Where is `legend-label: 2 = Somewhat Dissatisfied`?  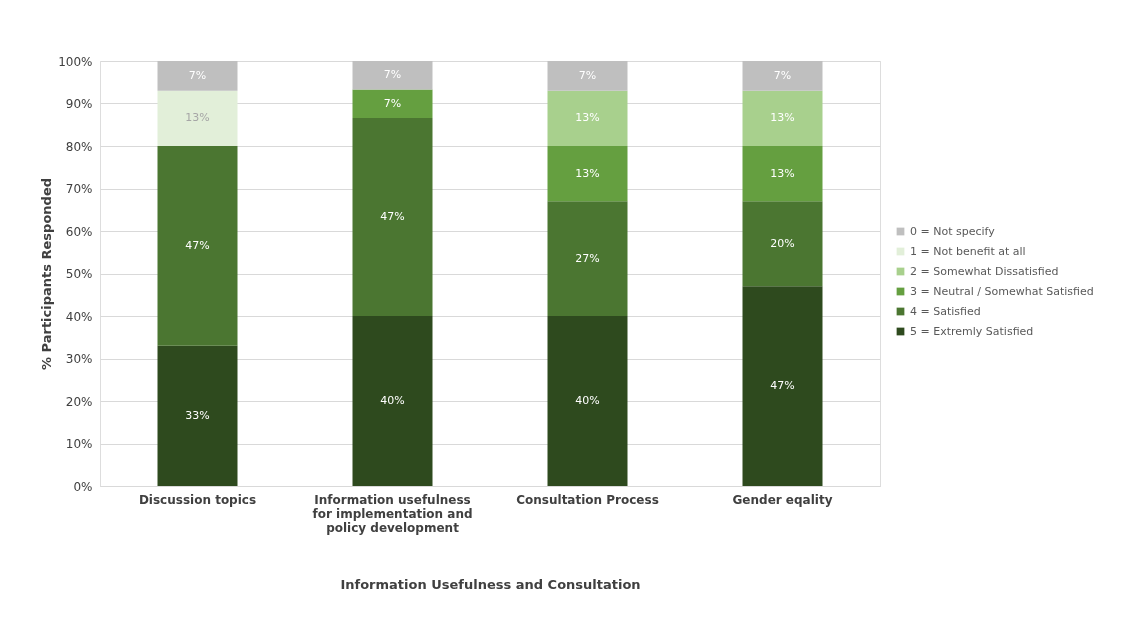 legend-label: 2 = Somewhat Dissatisfied is located at coordinates (984, 271).